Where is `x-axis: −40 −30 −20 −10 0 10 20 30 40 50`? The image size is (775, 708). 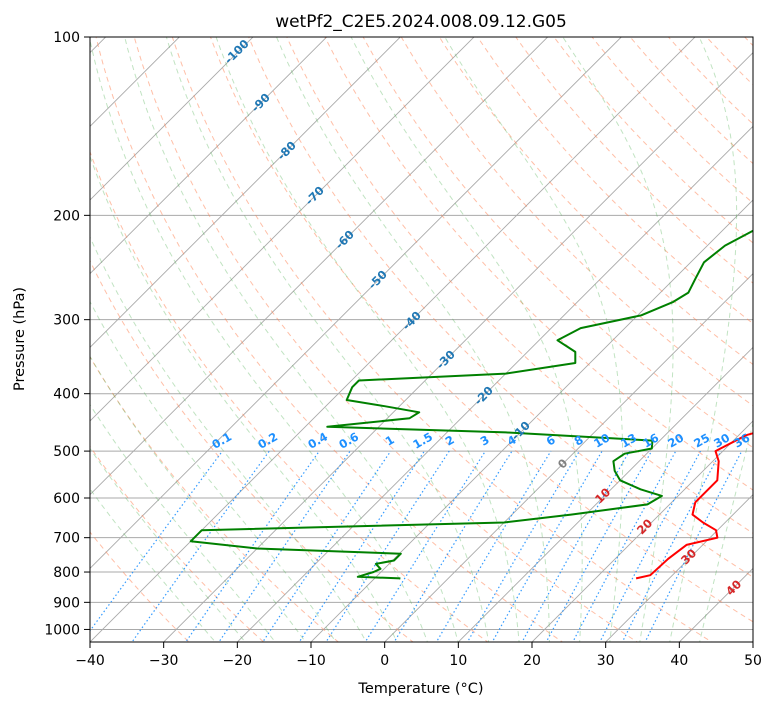 x-axis: −40 −30 −20 −10 0 10 20 30 40 50 is located at coordinates (418, 655).